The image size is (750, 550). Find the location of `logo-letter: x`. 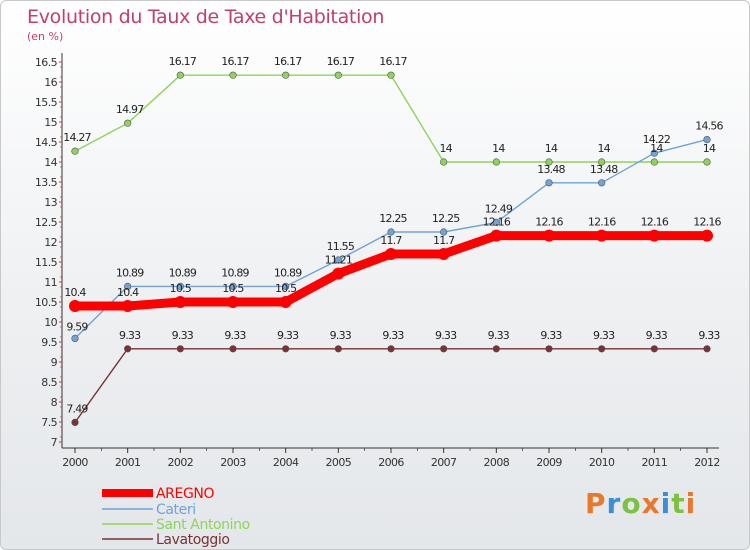

logo-letter: x is located at coordinates (651, 503).